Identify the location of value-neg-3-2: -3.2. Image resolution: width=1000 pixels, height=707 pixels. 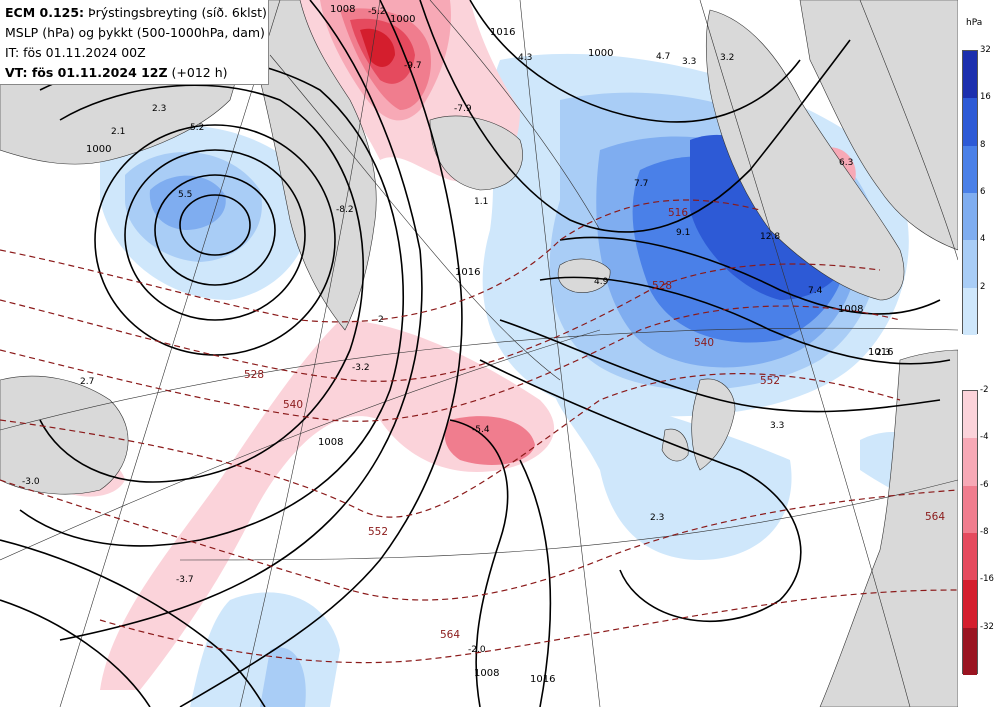
(361, 368).